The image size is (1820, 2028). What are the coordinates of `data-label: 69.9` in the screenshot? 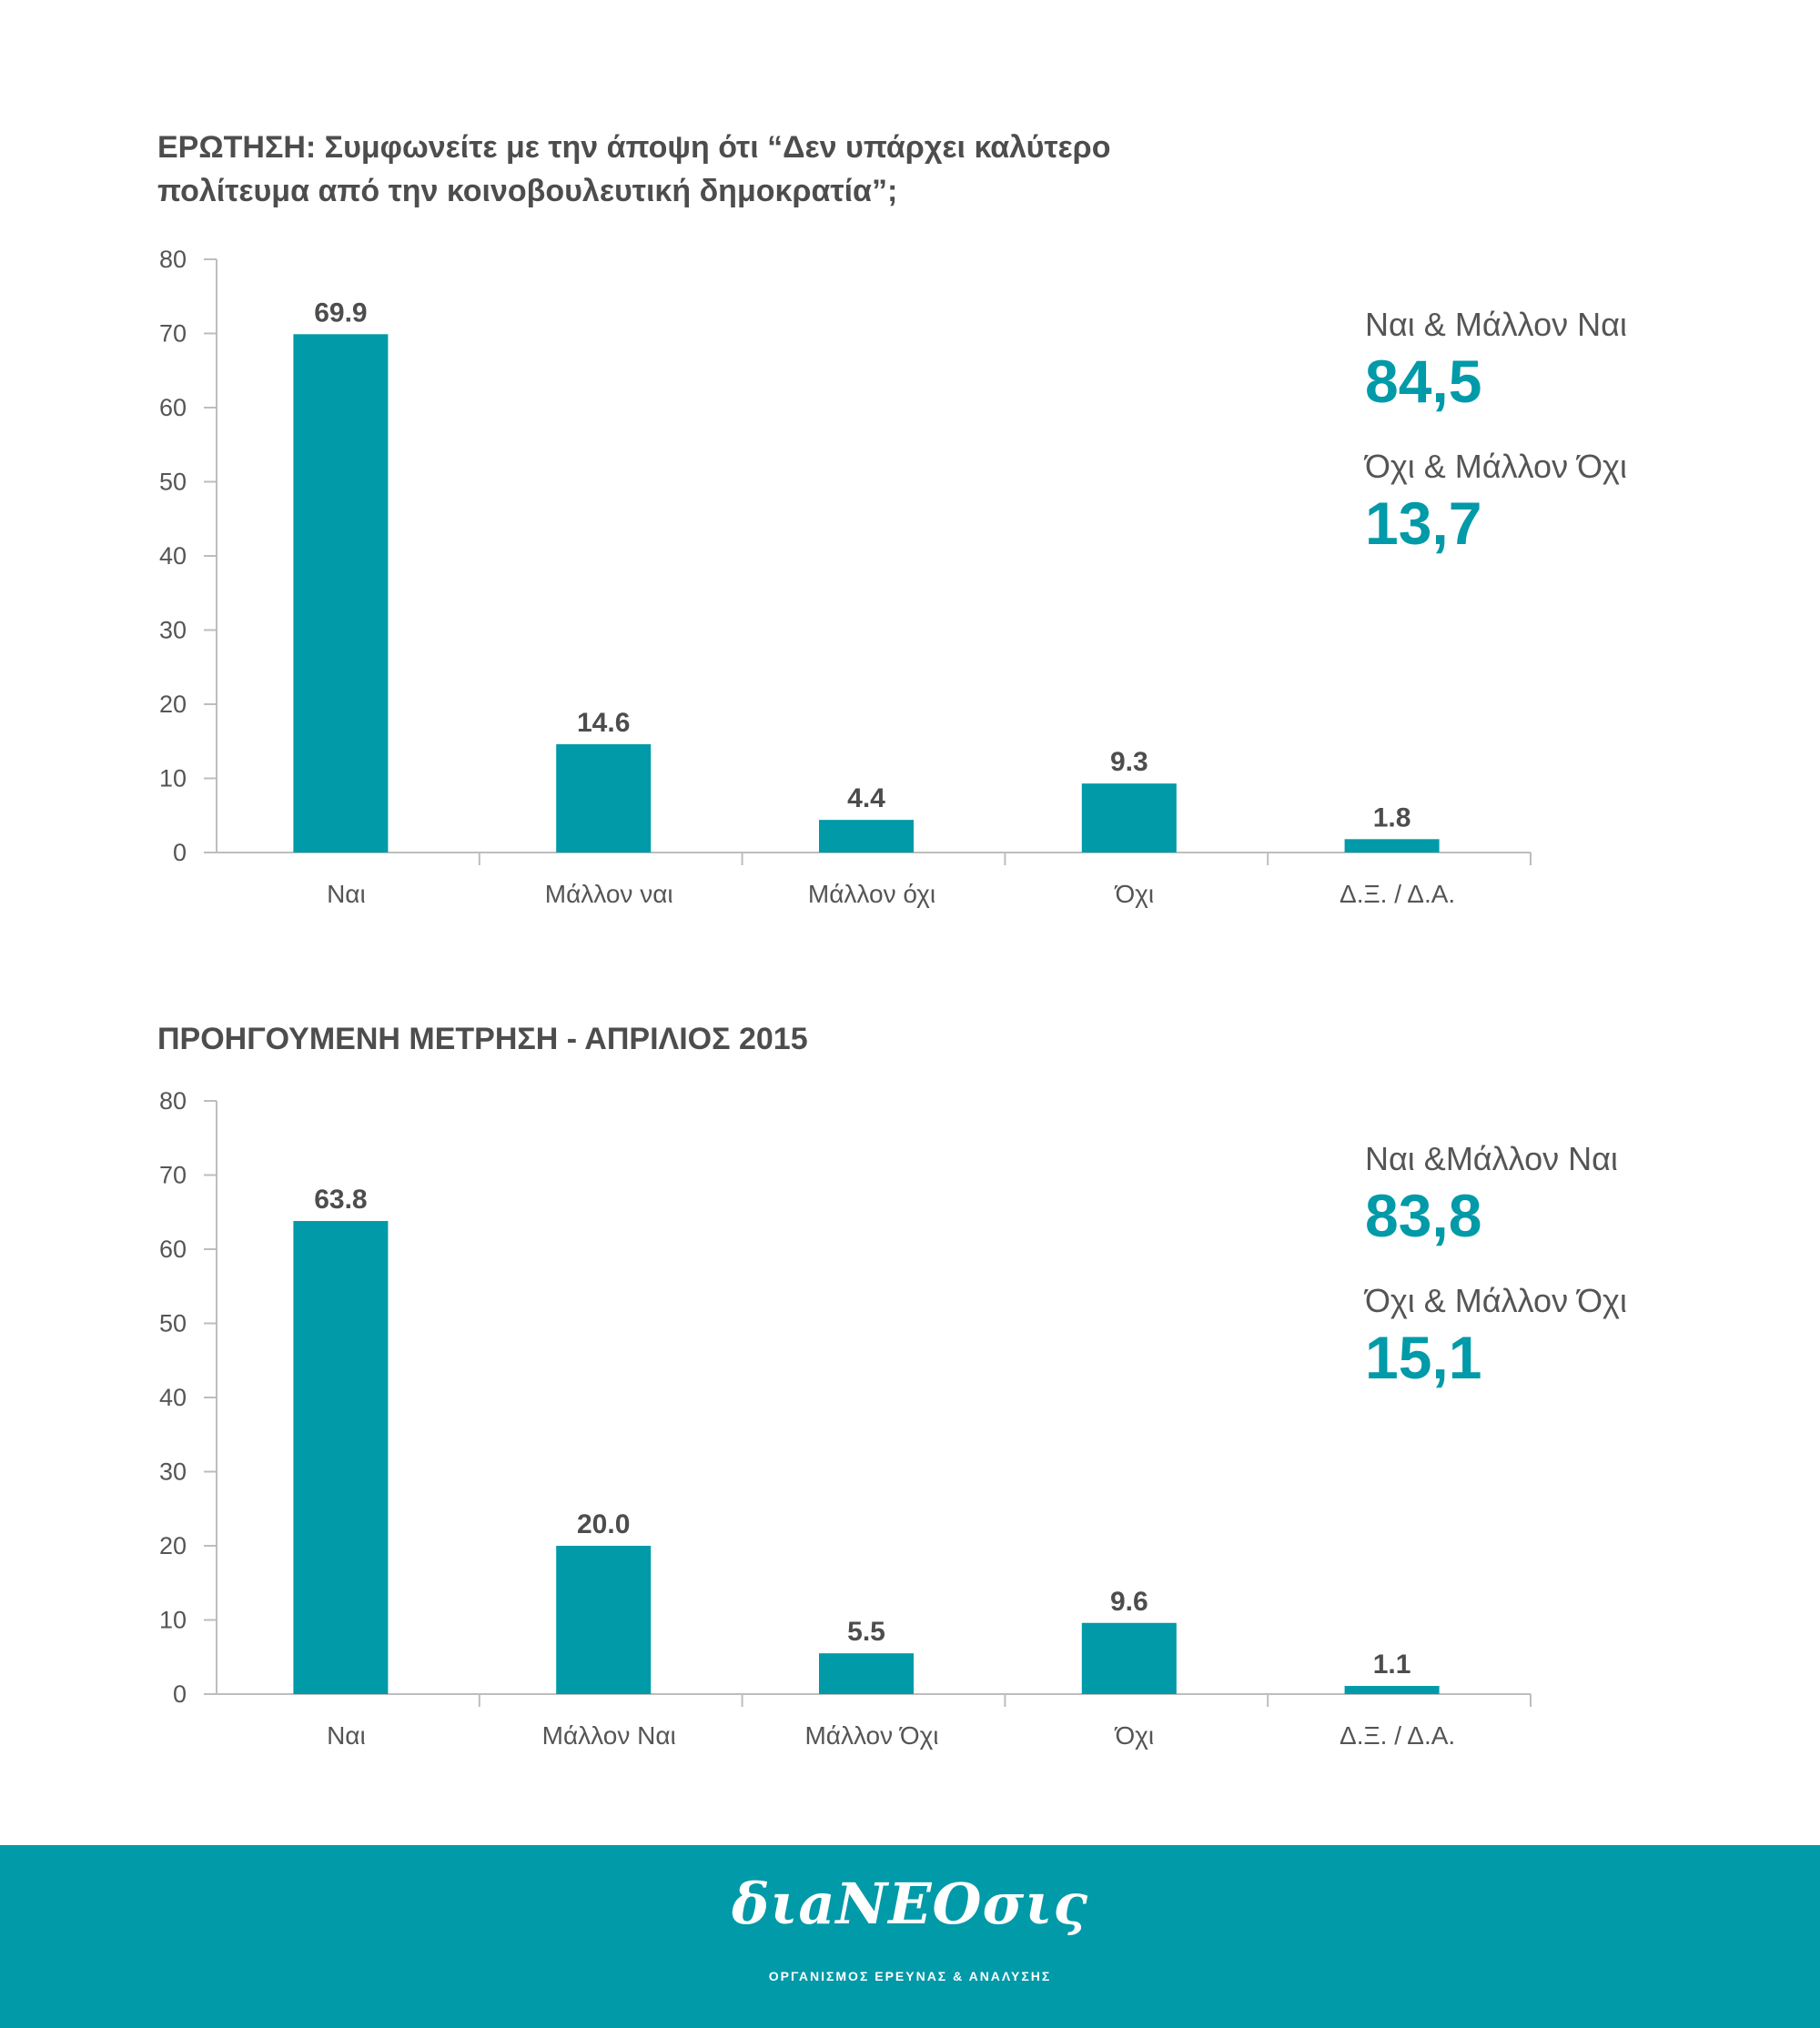 It's located at (341, 313).